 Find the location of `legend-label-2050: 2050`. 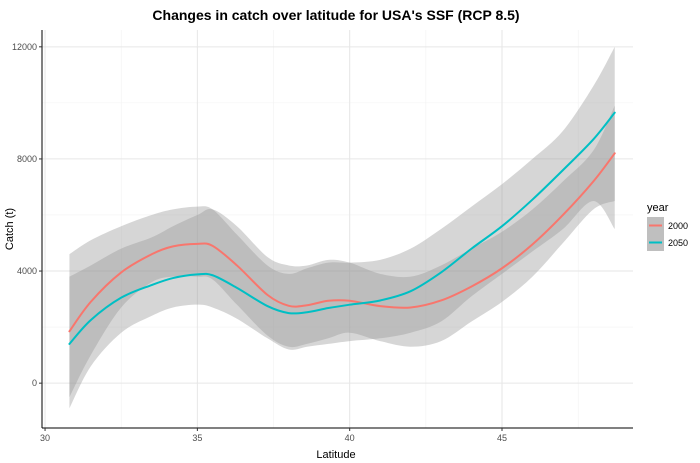

legend-label-2050: 2050 is located at coordinates (678, 243).